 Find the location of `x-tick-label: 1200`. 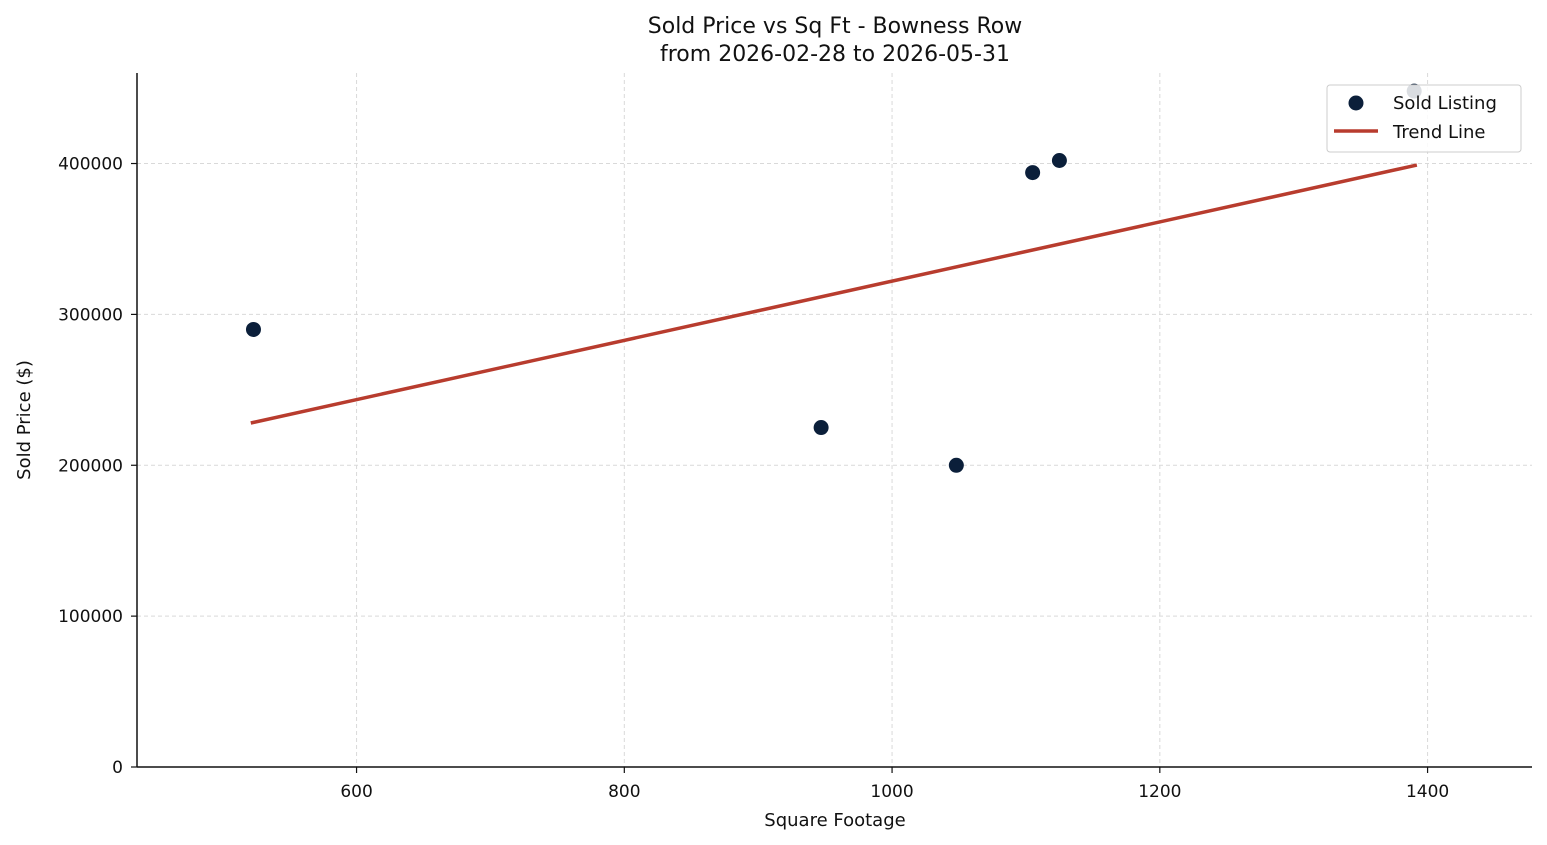

x-tick-label: 1200 is located at coordinates (1159, 792).